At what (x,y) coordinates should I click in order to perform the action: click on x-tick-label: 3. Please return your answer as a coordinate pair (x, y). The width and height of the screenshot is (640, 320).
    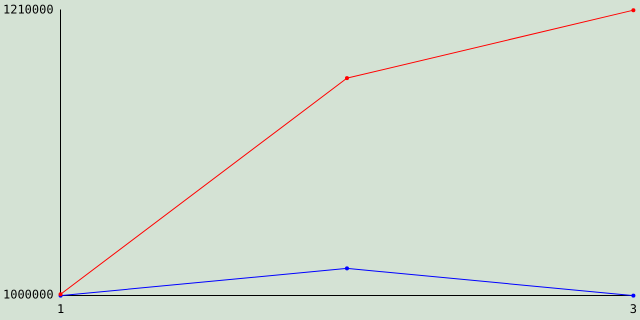
    Looking at the image, I should click on (634, 309).